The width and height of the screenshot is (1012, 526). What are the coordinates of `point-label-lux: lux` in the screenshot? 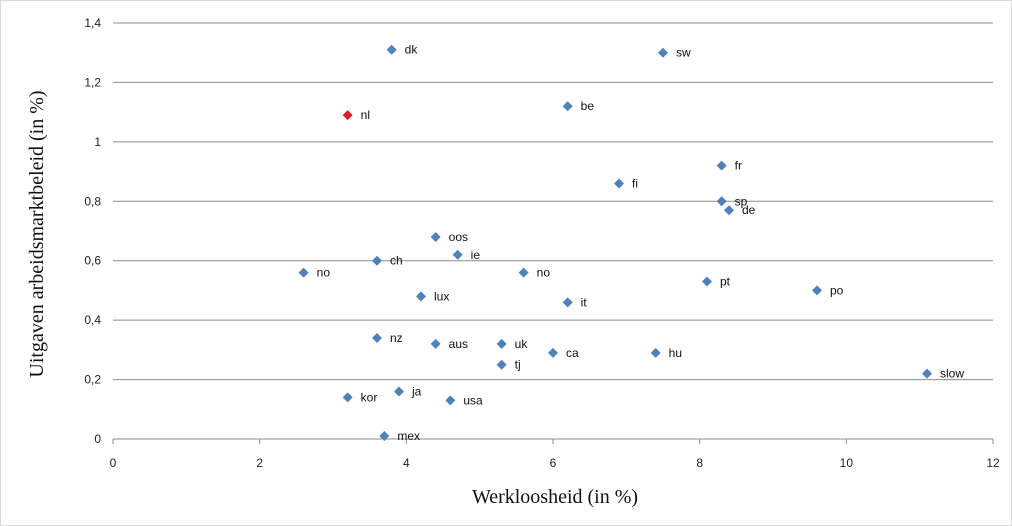 It's located at (441, 296).